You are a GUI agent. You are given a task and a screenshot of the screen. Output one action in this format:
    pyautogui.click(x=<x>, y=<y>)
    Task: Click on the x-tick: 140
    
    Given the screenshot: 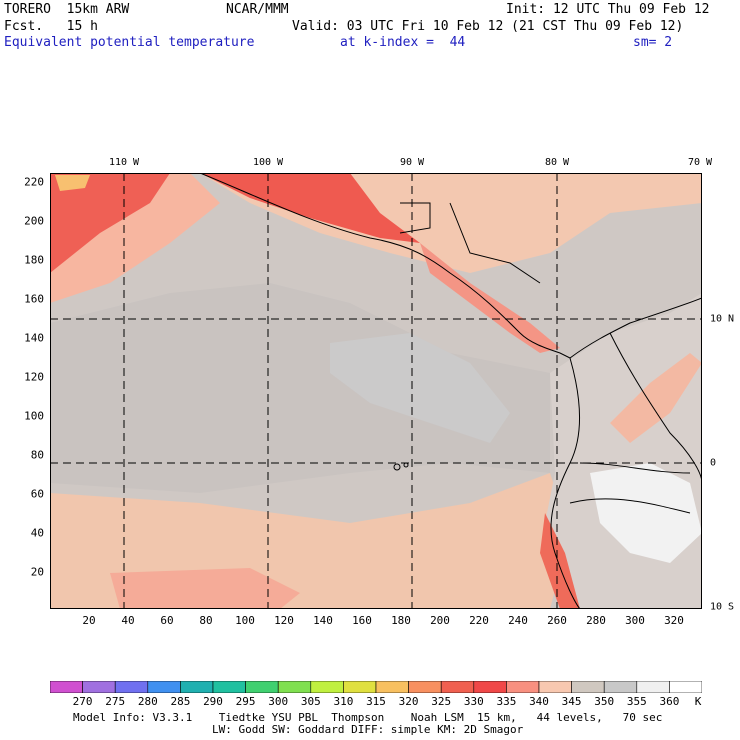 What is the action you would take?
    pyautogui.click(x=323, y=620)
    